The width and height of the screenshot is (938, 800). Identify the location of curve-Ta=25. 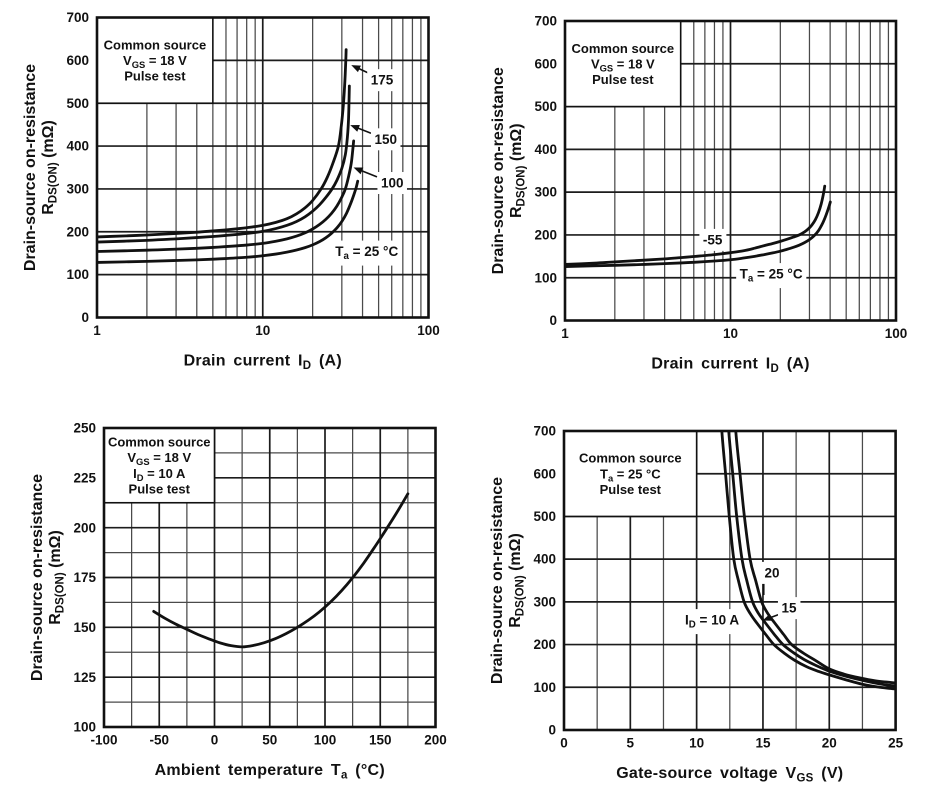
(698, 234).